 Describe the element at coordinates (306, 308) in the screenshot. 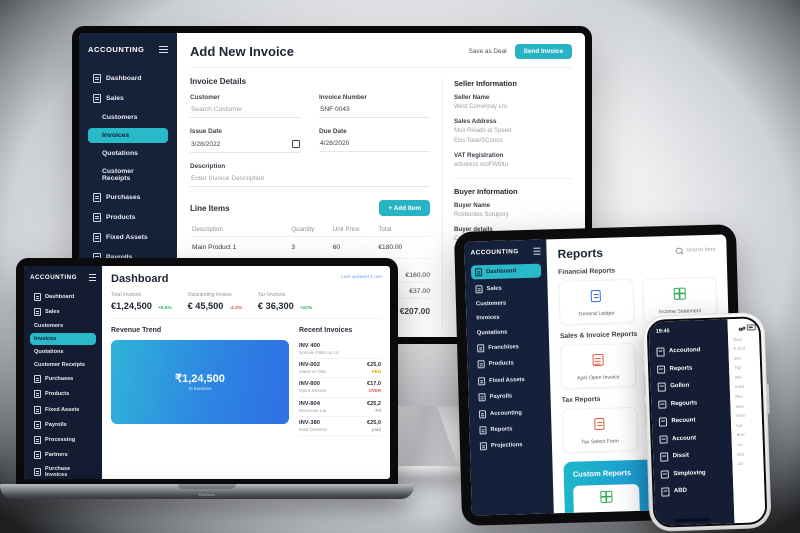

I see `delta-badge: +22%` at that location.